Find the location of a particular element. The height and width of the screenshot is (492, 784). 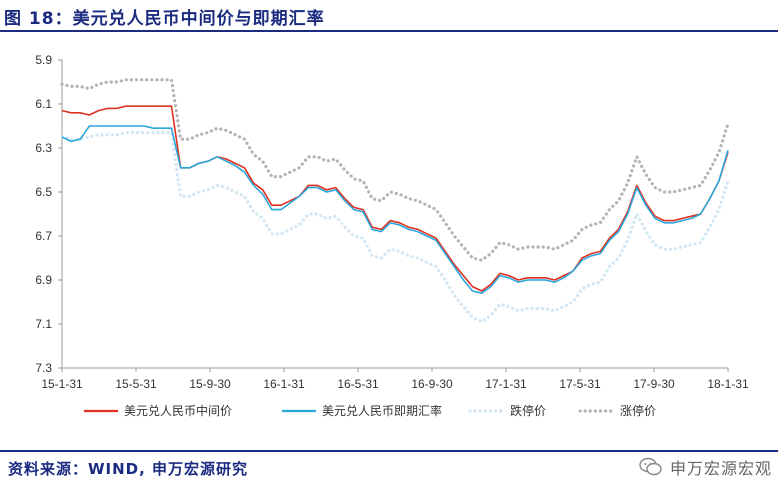

y-tick-label: 6.9 is located at coordinates (43, 280).